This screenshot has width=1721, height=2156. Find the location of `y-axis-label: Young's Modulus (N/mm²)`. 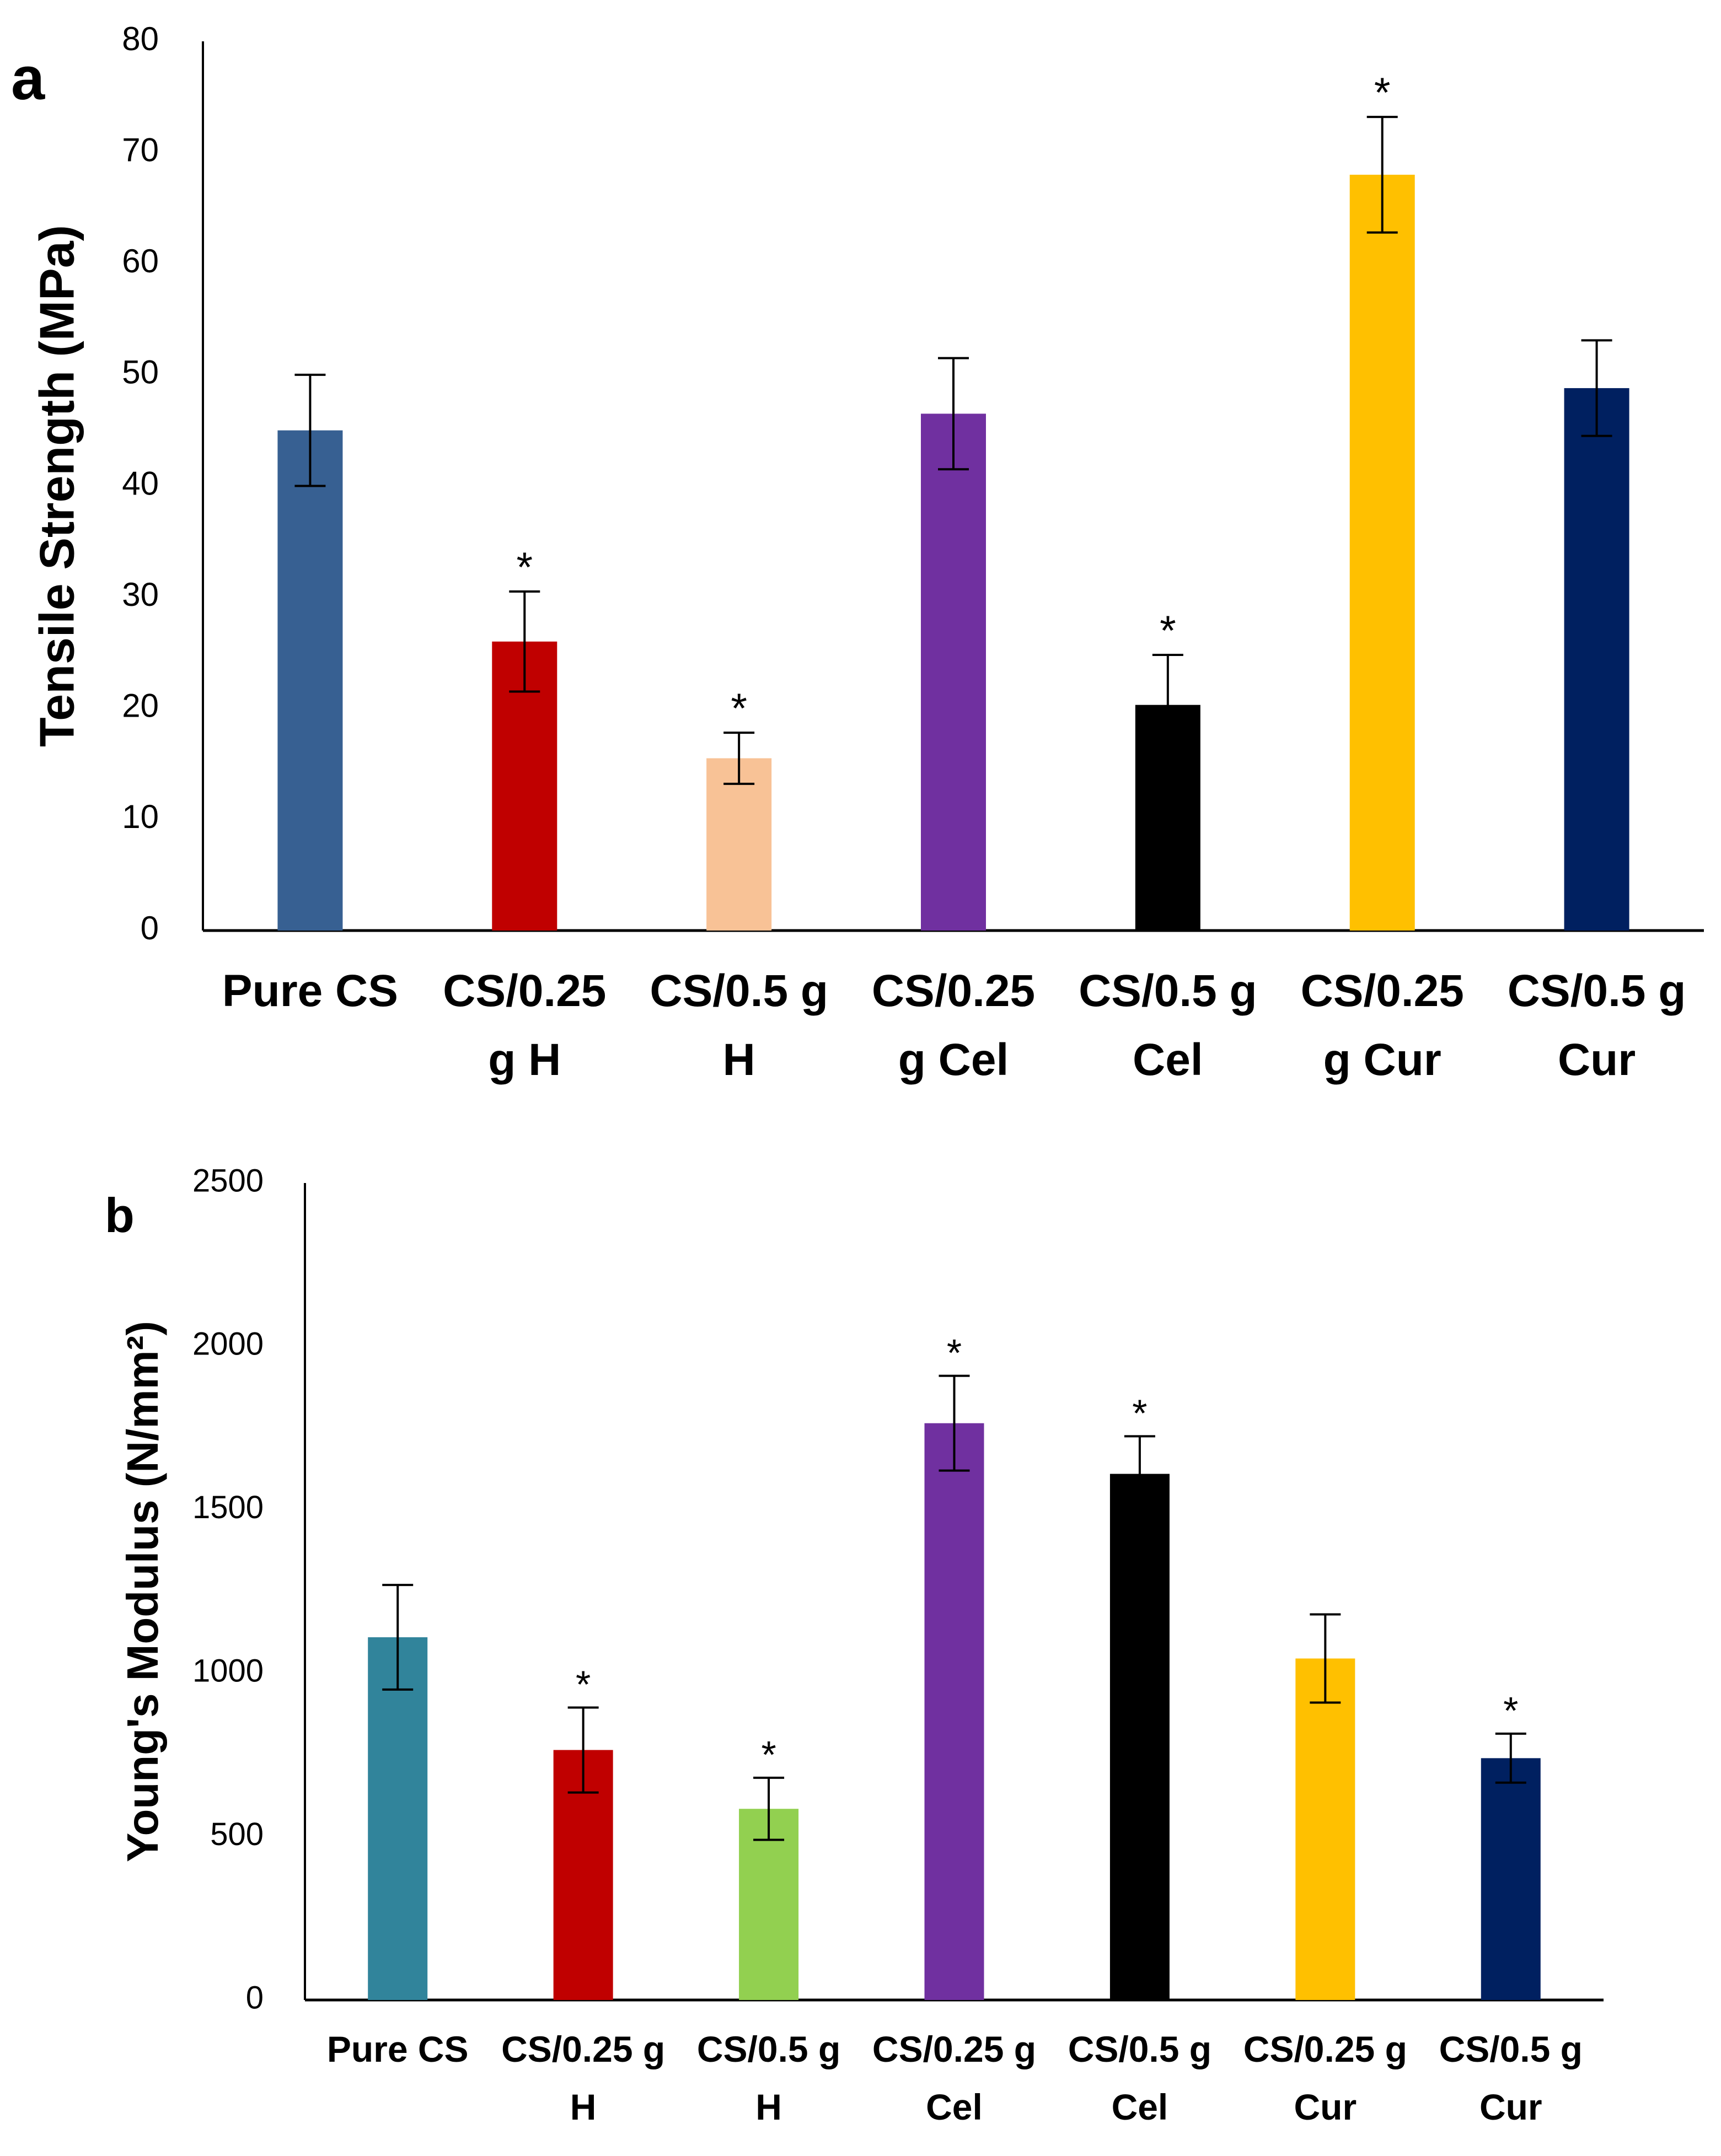

y-axis-label: Young's Modulus (N/mm²) is located at coordinates (142, 1591).